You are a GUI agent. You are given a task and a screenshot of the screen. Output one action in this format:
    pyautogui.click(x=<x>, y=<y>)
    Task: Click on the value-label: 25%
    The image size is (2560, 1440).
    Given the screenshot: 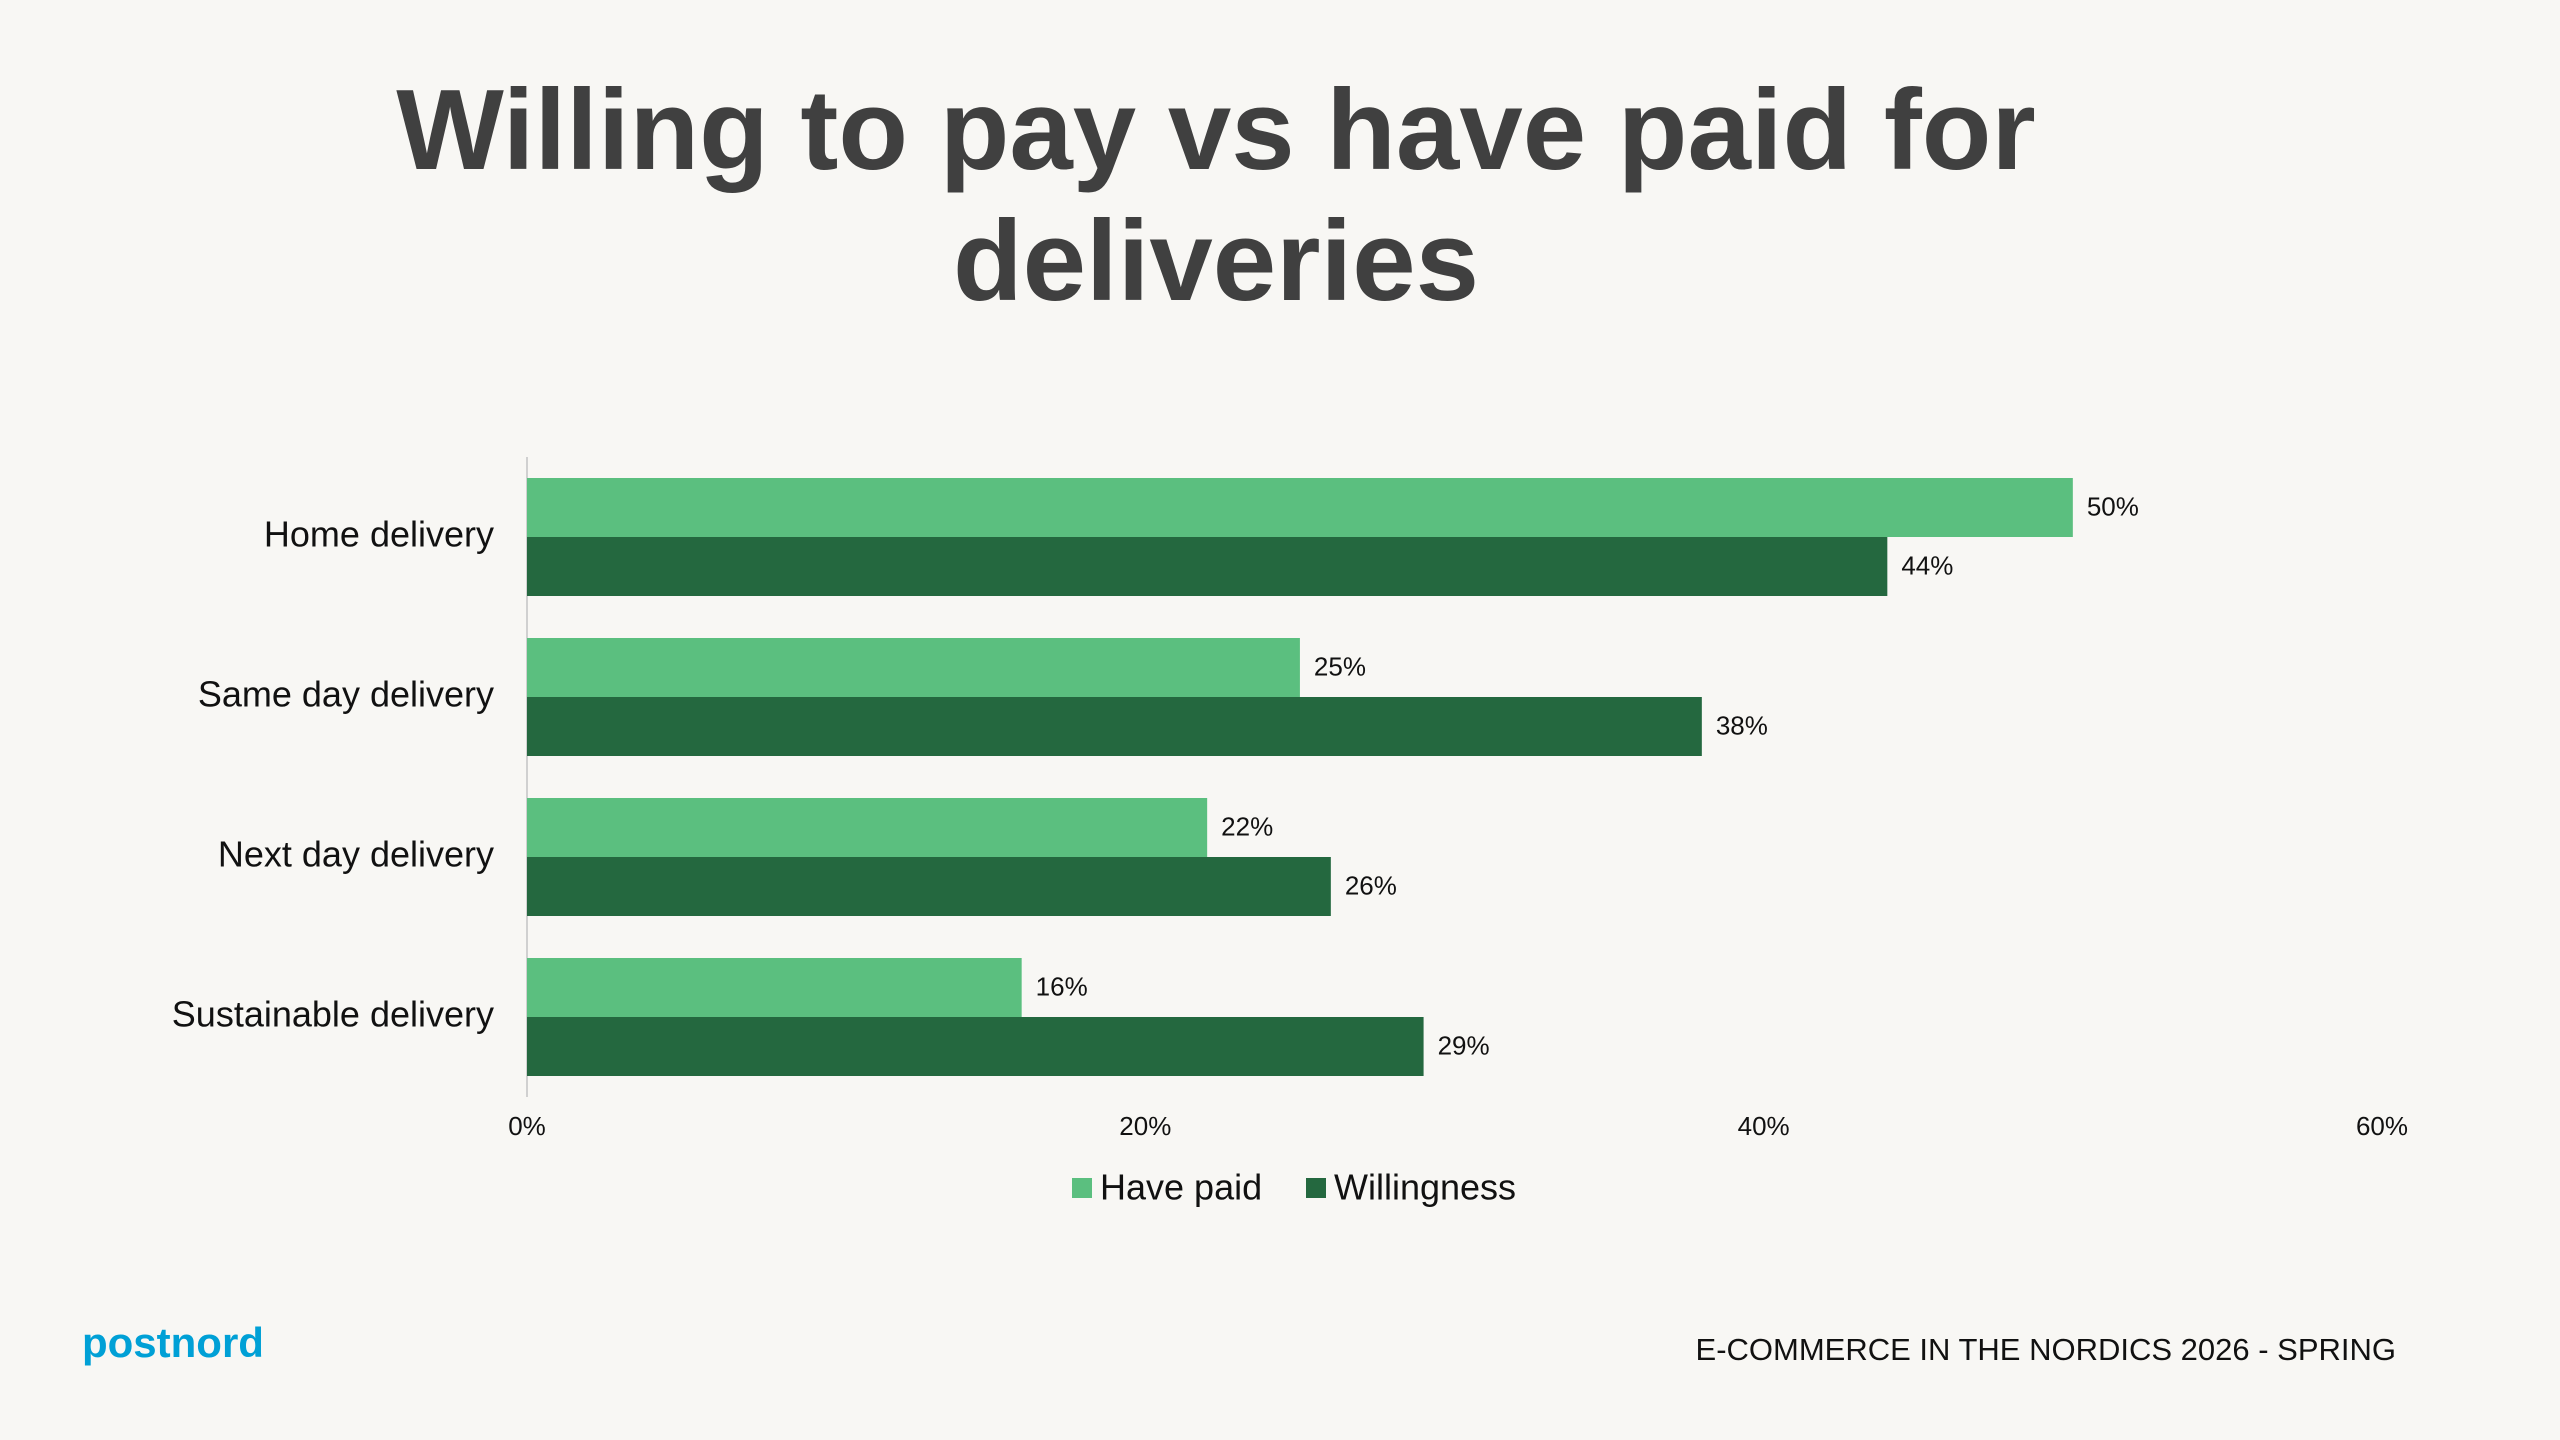 What is the action you would take?
    pyautogui.click(x=1340, y=666)
    